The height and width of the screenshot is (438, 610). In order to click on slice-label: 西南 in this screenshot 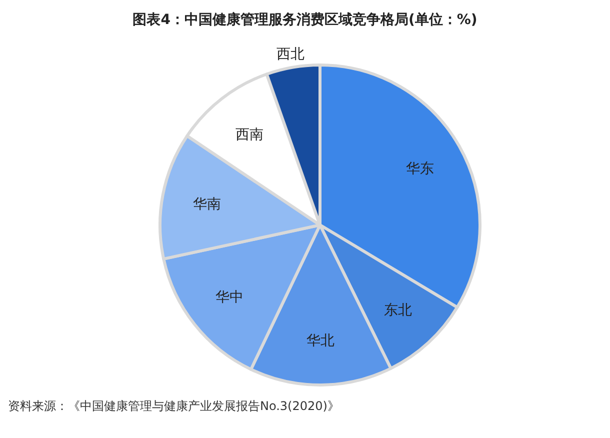, I will do `click(249, 134)`.